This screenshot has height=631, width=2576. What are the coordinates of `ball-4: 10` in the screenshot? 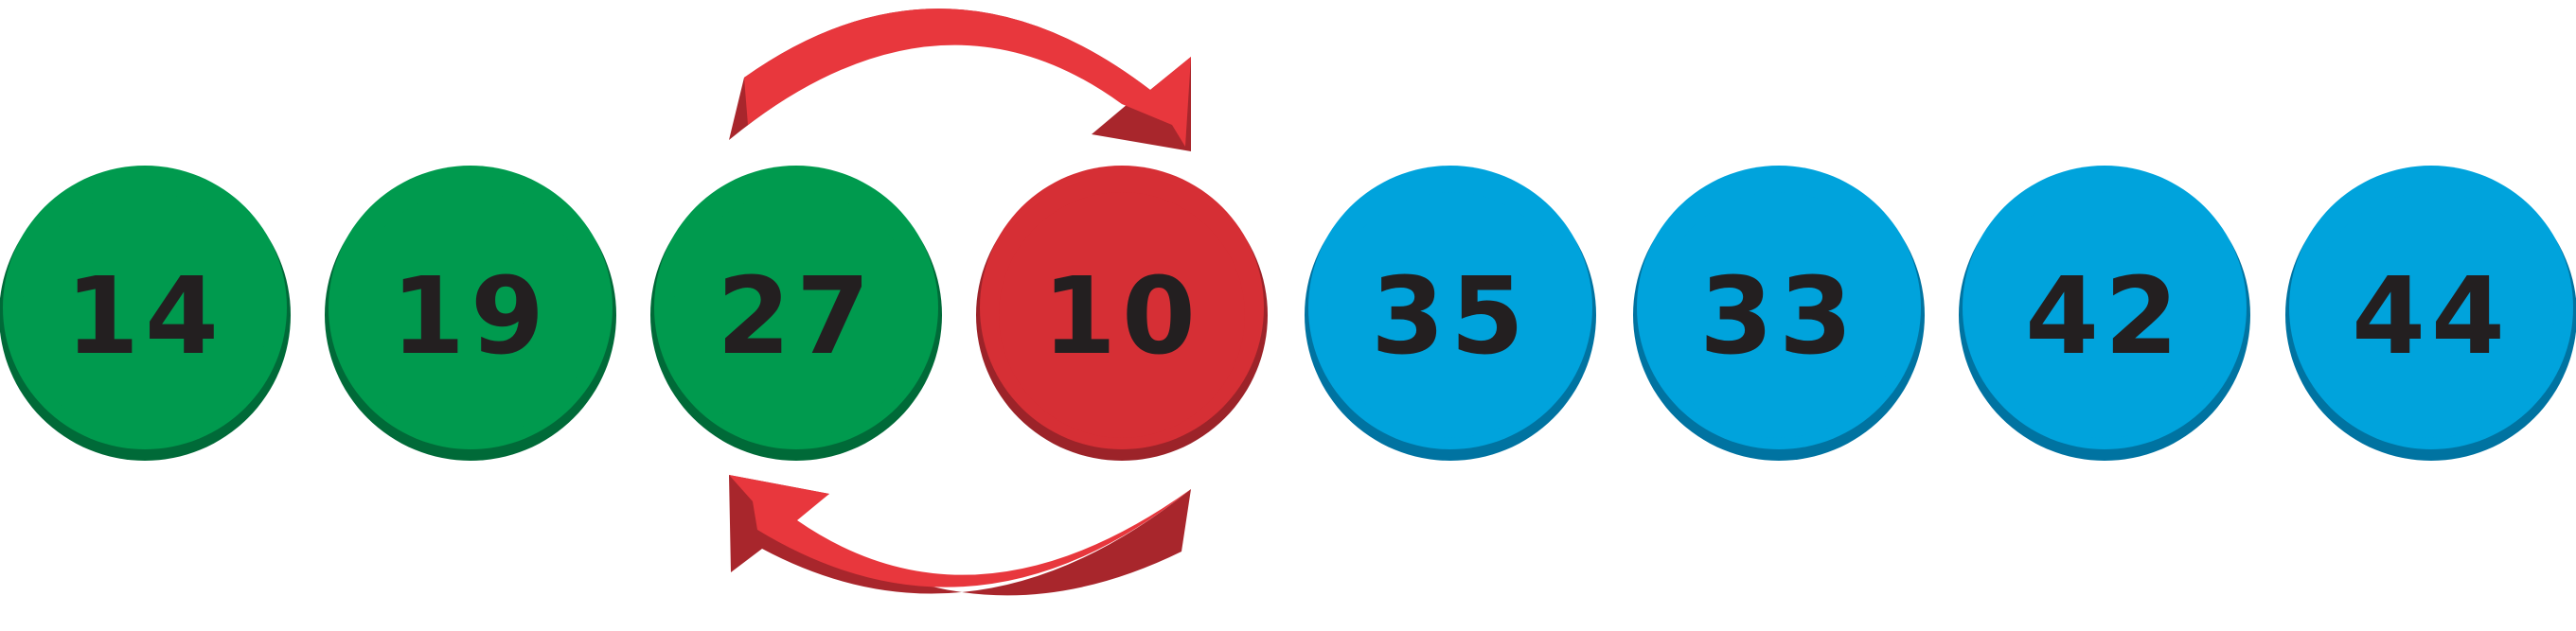 It's located at (1122, 313).